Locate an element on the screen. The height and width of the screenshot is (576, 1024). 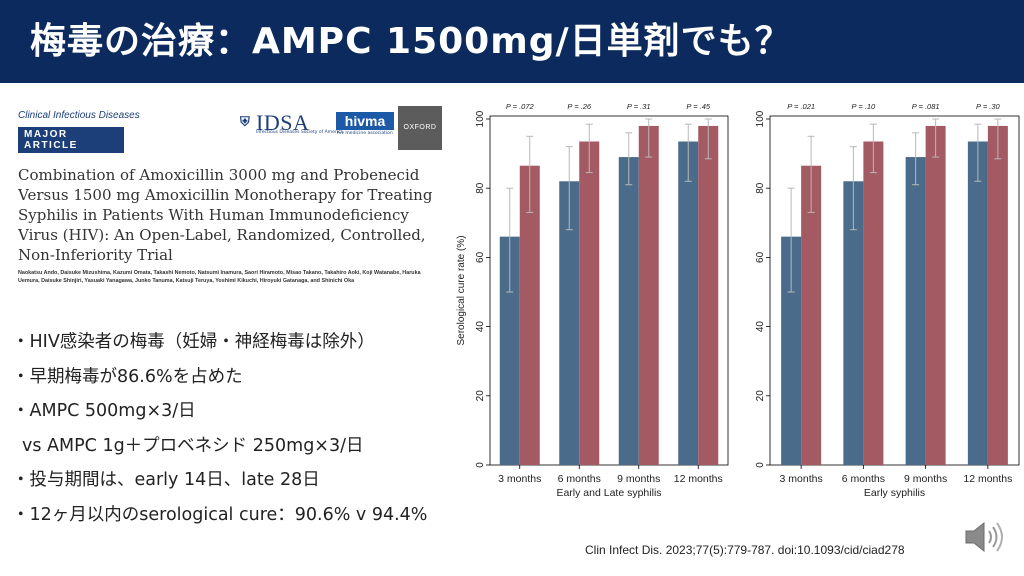
p-value-label: P = .45 is located at coordinates (698, 106).